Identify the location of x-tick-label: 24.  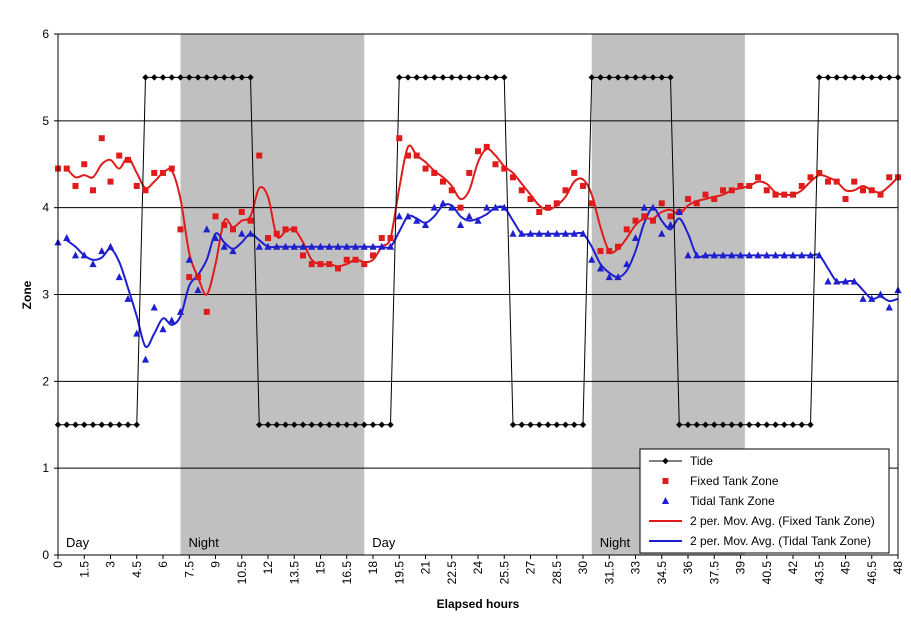
(478, 568).